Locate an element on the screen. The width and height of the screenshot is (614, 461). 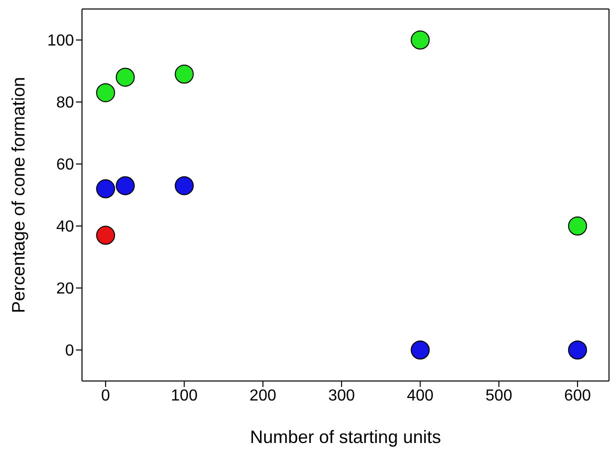
y-tick-label: 60 is located at coordinates (65, 165).